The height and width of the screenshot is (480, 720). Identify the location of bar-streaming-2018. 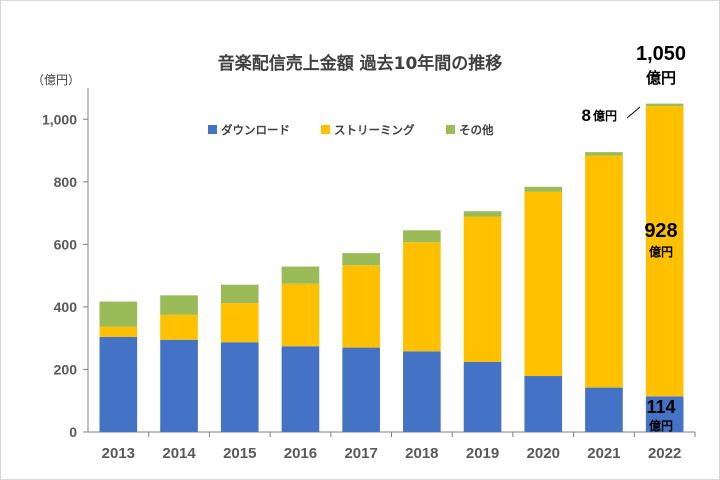
(422, 297).